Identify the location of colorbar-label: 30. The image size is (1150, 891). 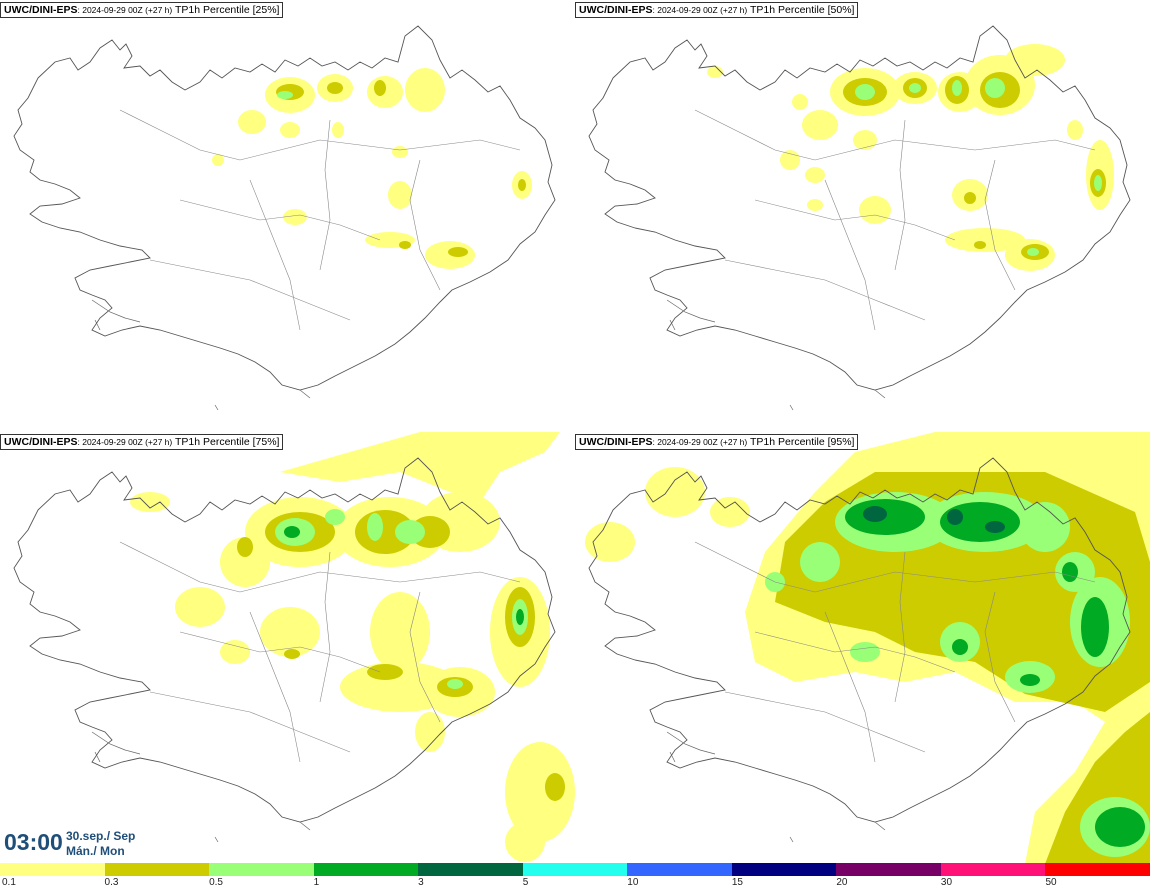
(946, 882).